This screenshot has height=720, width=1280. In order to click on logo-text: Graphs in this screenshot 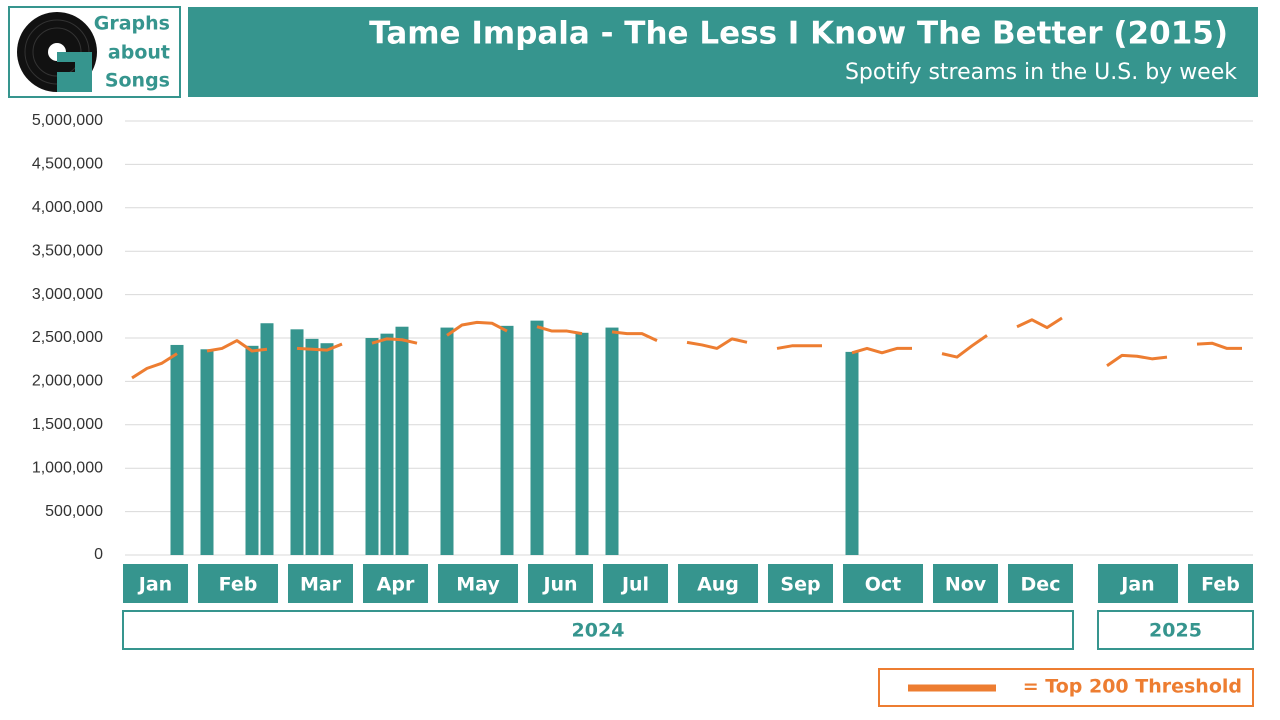, I will do `click(132, 24)`.